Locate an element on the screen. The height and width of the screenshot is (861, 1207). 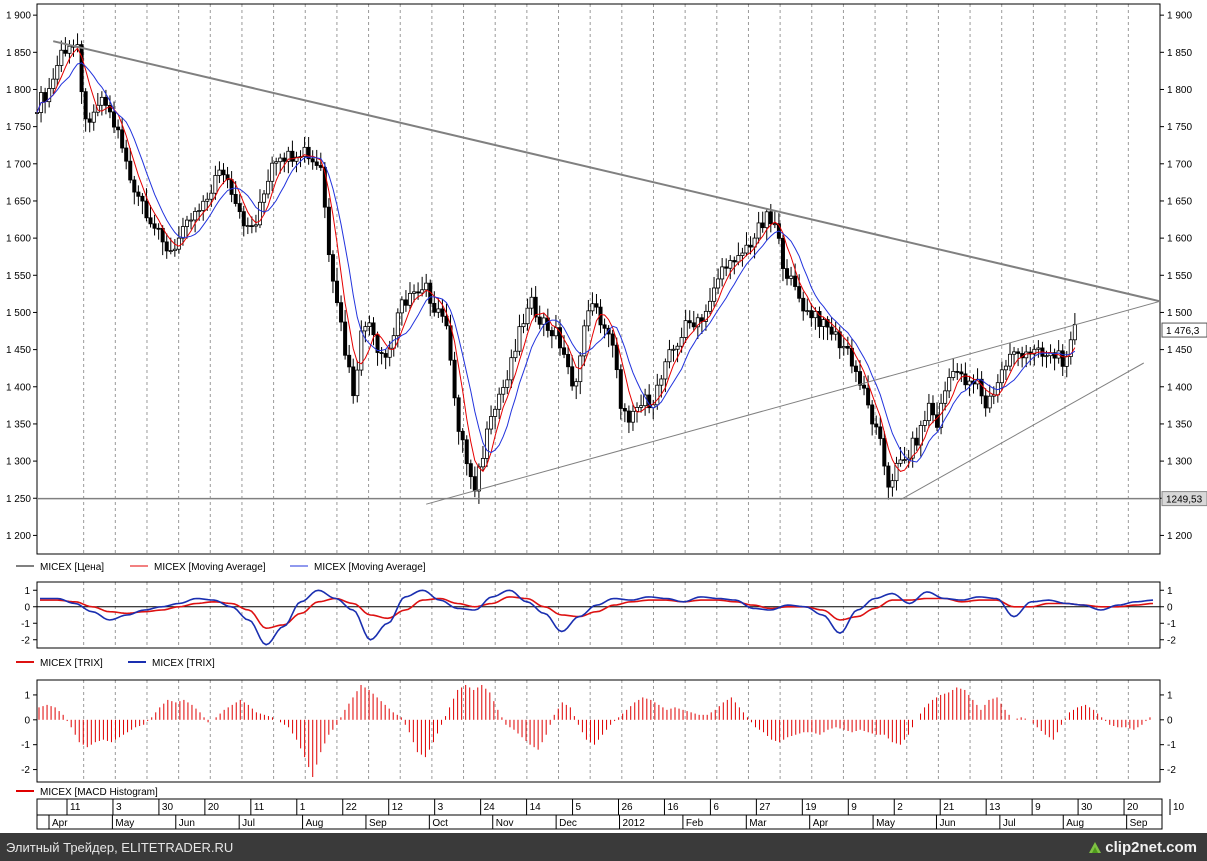
day-label: 22 is located at coordinates (352, 807).